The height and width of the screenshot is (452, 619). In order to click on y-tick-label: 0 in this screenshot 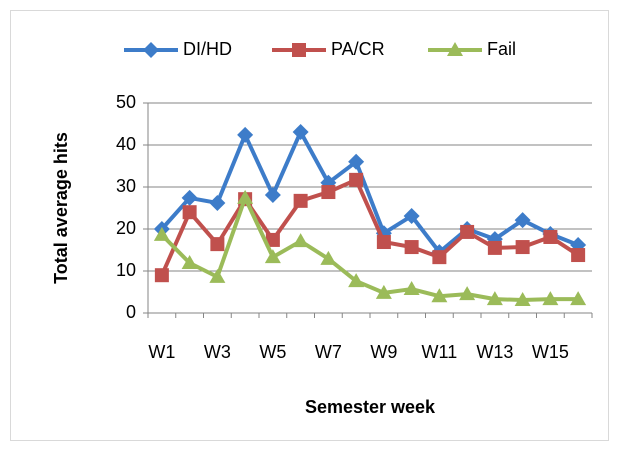, I will do `click(131, 312)`.